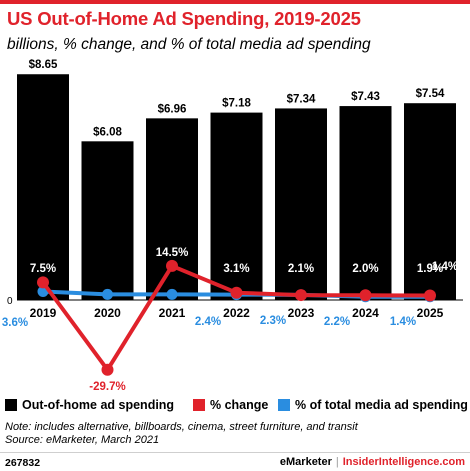  I want to click on change-point-2025, so click(430, 295).